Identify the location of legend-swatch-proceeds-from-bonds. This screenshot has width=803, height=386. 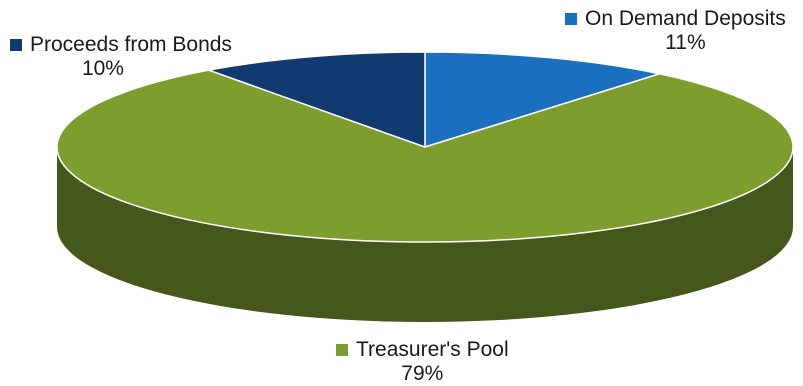
(16, 45).